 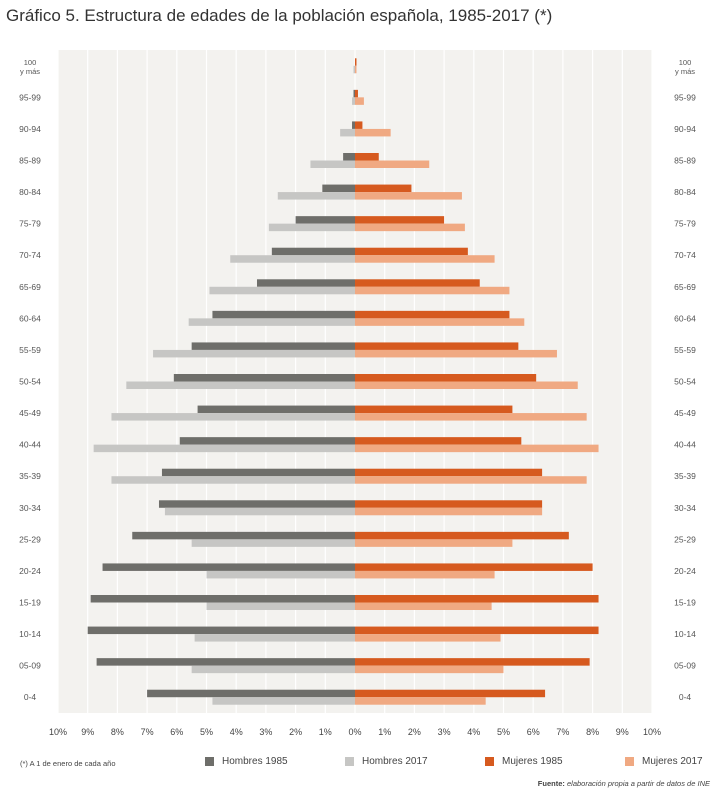 I want to click on bar-mujeres-2017-100-y-más, so click(x=356, y=69).